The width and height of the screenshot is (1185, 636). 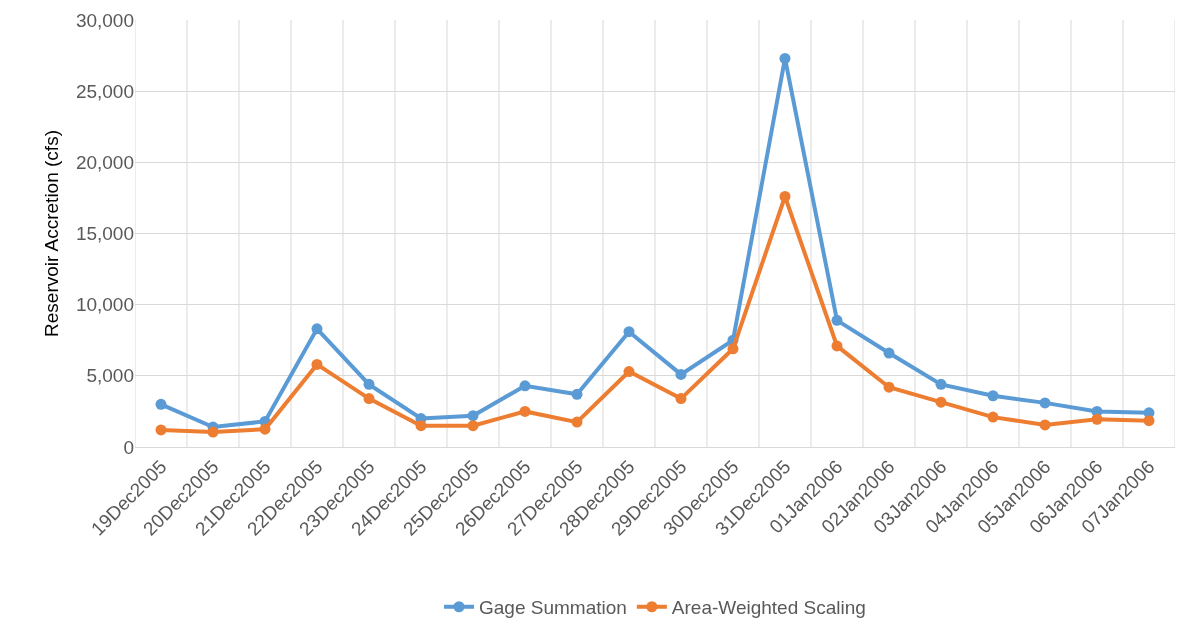 I want to click on y-tick-label: 20,000, so click(x=104, y=162).